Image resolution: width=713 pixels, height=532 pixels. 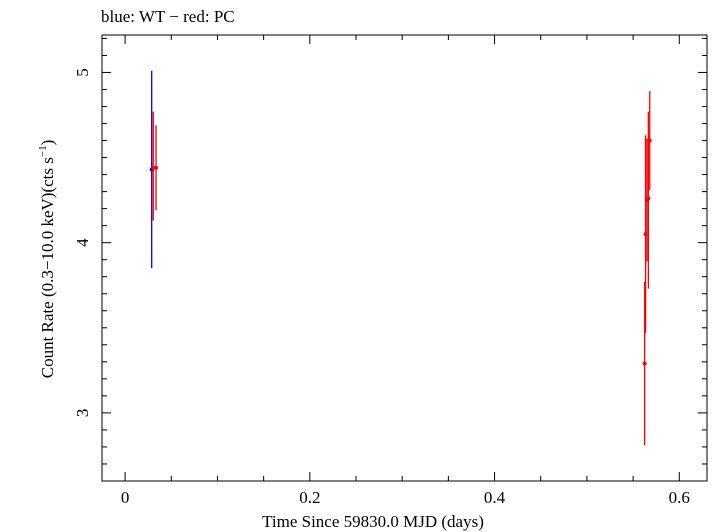 What do you see at coordinates (47, 143) in the screenshot?
I see `y-axis-label-close: )` at bounding box center [47, 143].